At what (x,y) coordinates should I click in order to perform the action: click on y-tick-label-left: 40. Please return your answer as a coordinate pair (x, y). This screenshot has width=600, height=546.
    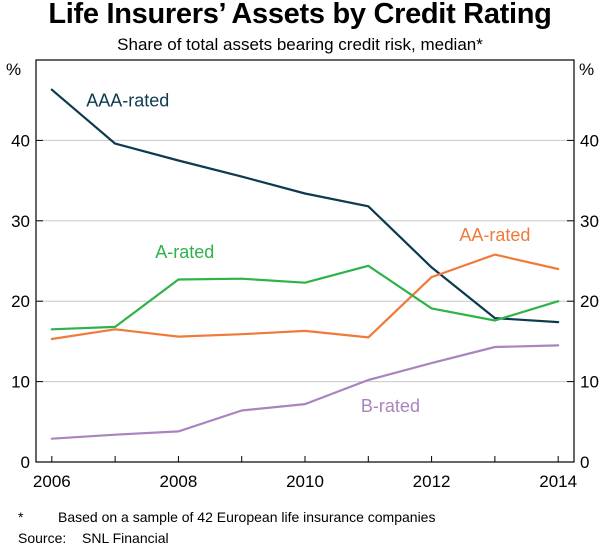
    Looking at the image, I should click on (20, 140).